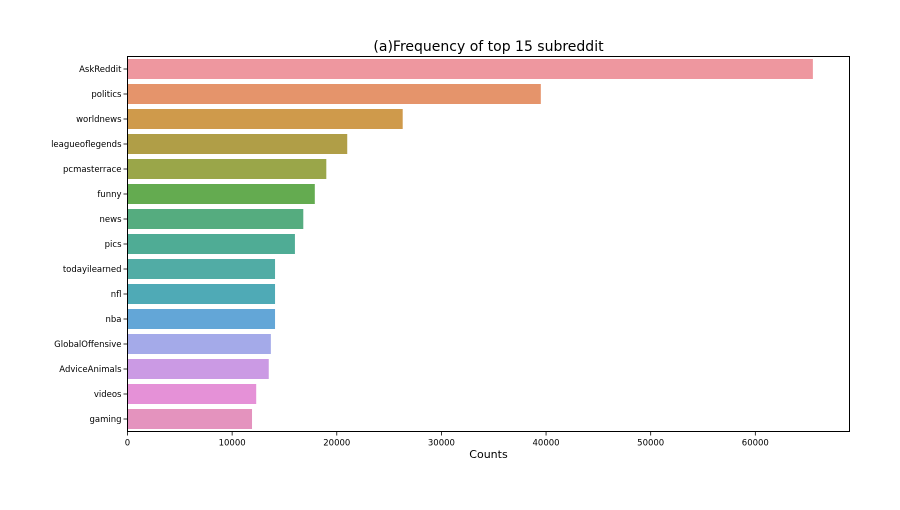 This screenshot has width=900, height=510. What do you see at coordinates (201, 269) in the screenshot?
I see `bar-todayilearned` at bounding box center [201, 269].